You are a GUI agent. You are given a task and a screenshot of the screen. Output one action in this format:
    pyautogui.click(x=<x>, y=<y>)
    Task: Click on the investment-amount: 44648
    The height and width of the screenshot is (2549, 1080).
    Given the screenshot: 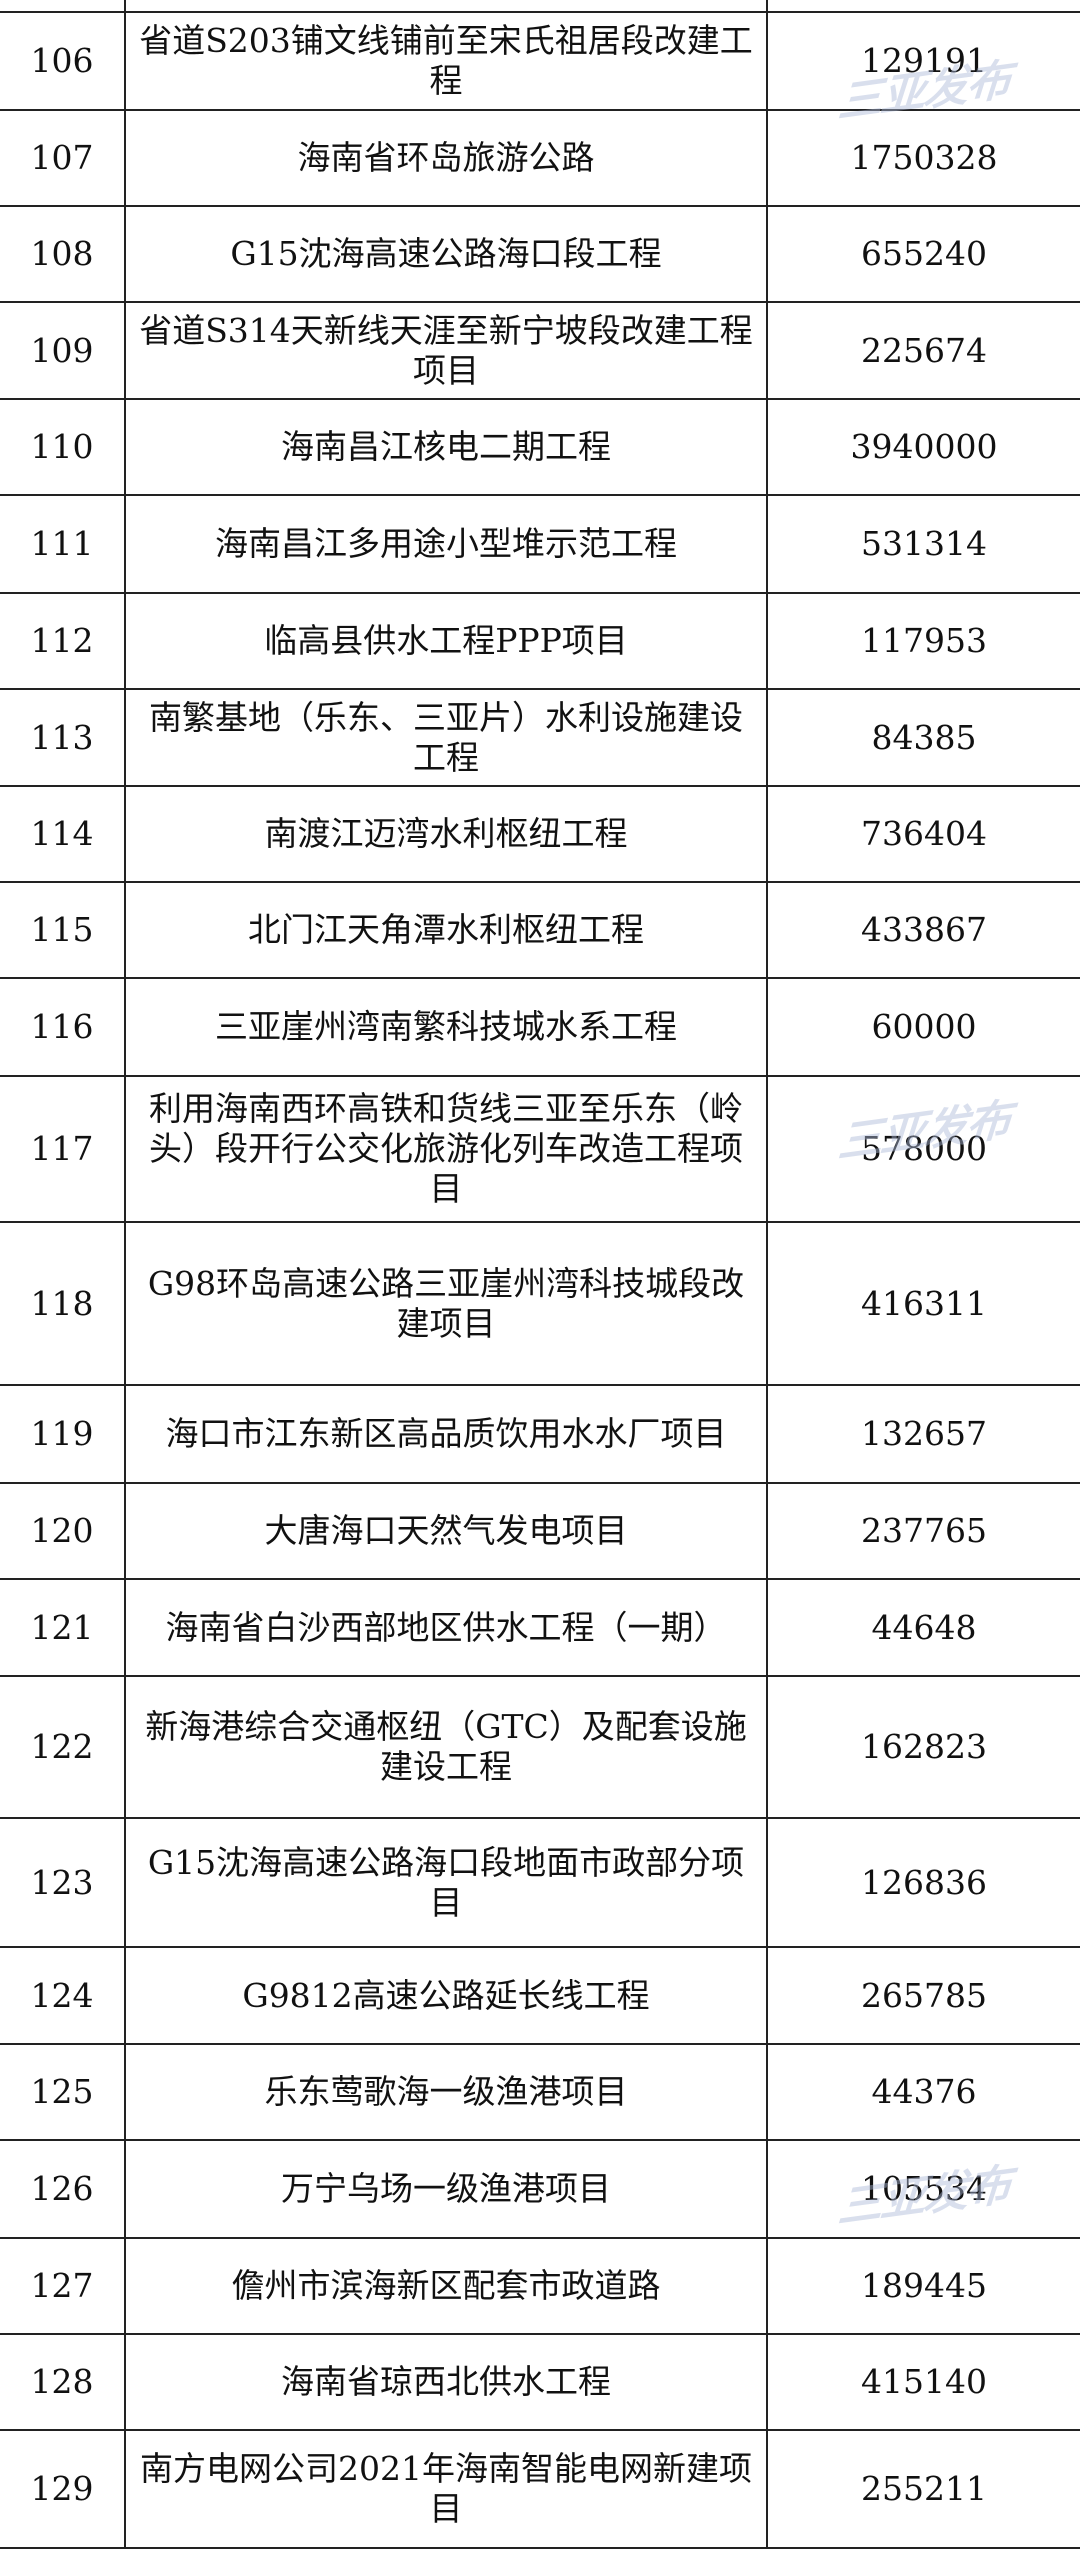 What is the action you would take?
    pyautogui.click(x=924, y=1627)
    